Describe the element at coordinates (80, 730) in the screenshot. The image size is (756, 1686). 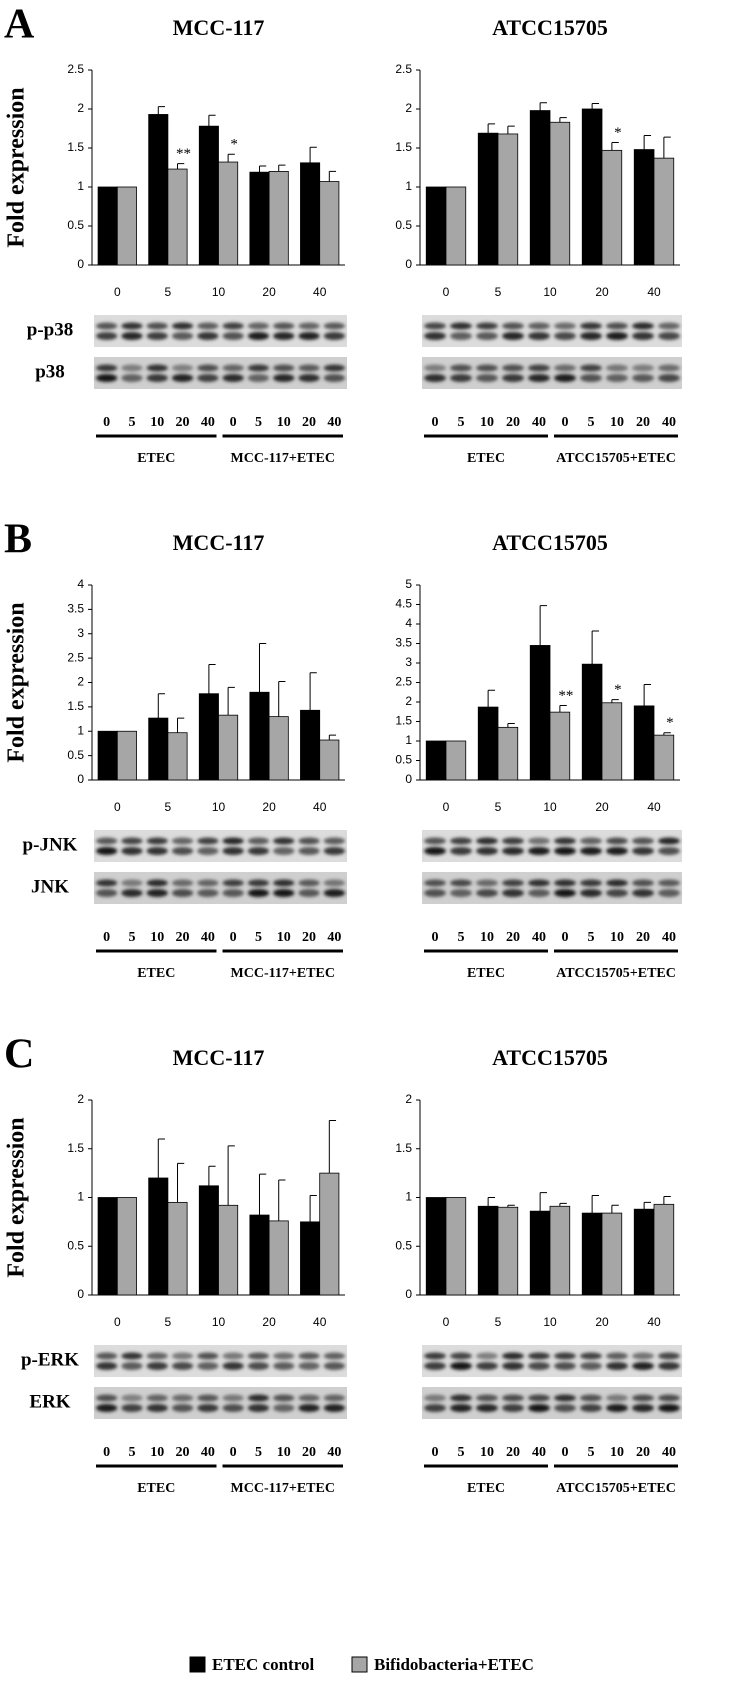
I see `y-tick-label: 1` at that location.